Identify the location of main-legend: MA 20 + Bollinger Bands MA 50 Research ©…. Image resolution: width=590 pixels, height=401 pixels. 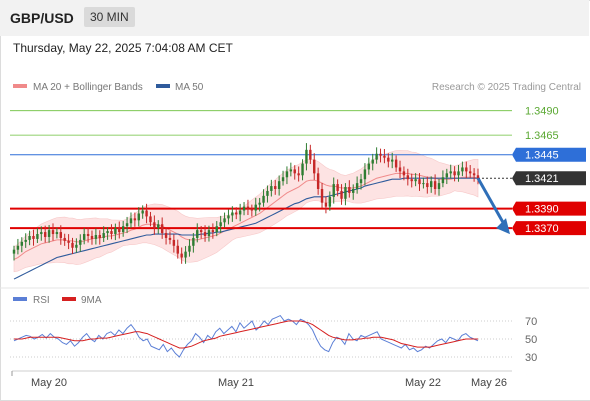
(297, 87).